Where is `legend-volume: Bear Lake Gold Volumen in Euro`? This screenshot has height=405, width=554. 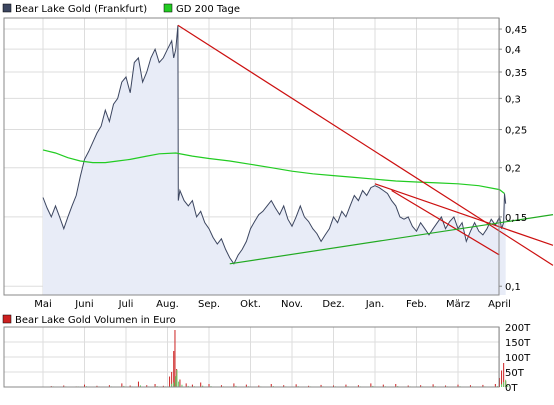
legend-volume: Bear Lake Gold Volumen in Euro is located at coordinates (89, 320).